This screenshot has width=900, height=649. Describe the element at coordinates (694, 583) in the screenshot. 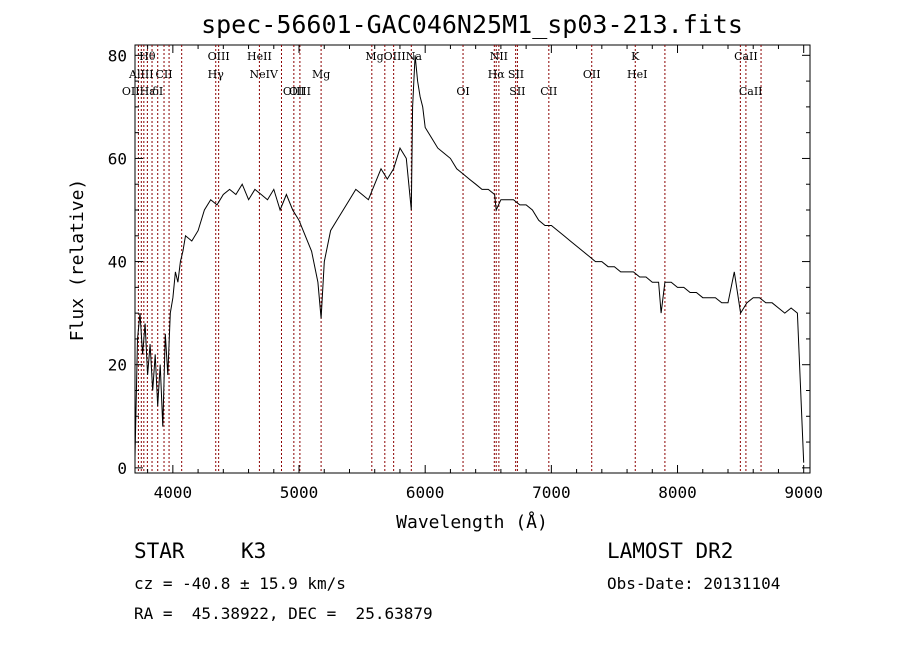

I see `obs-date-text: Obs-Date: 20131104` at that location.